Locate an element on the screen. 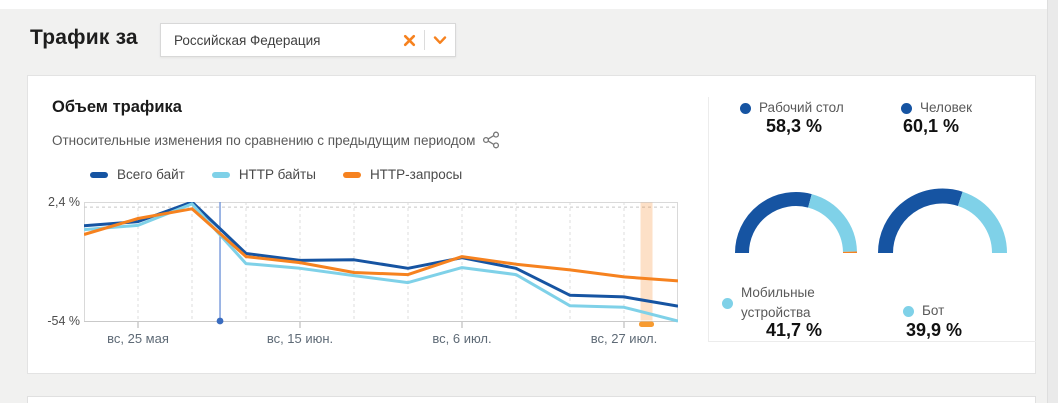  stat-value-desktop: 58,3 % is located at coordinates (794, 126).